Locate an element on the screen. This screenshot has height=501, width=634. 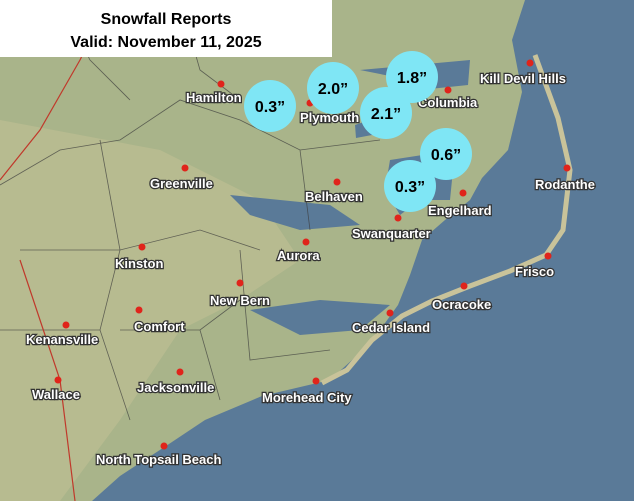
city-label: North Topsail Beach is located at coordinates (159, 459).